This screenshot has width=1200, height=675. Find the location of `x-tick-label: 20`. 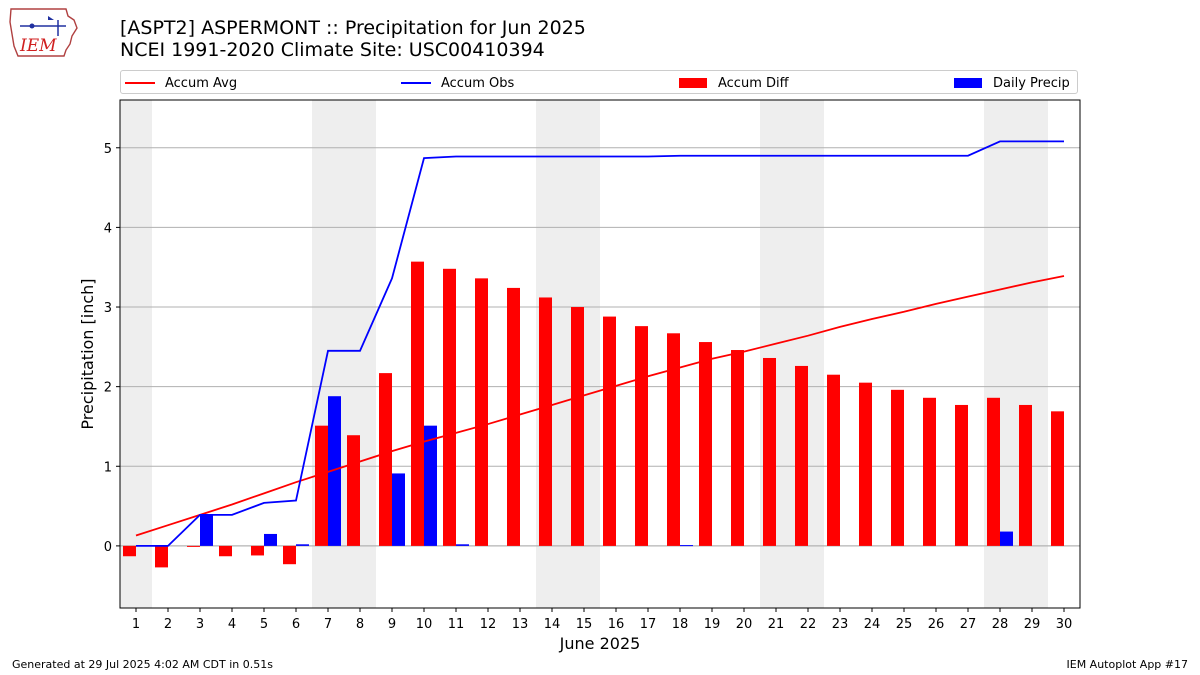

x-tick-label: 20 is located at coordinates (744, 624).